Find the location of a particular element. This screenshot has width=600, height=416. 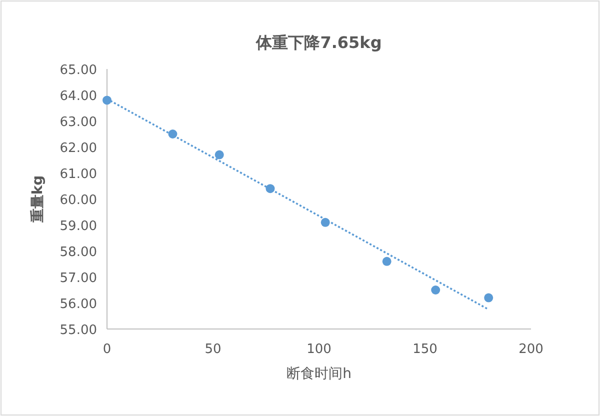

x-tick-label: 200 is located at coordinates (531, 349).